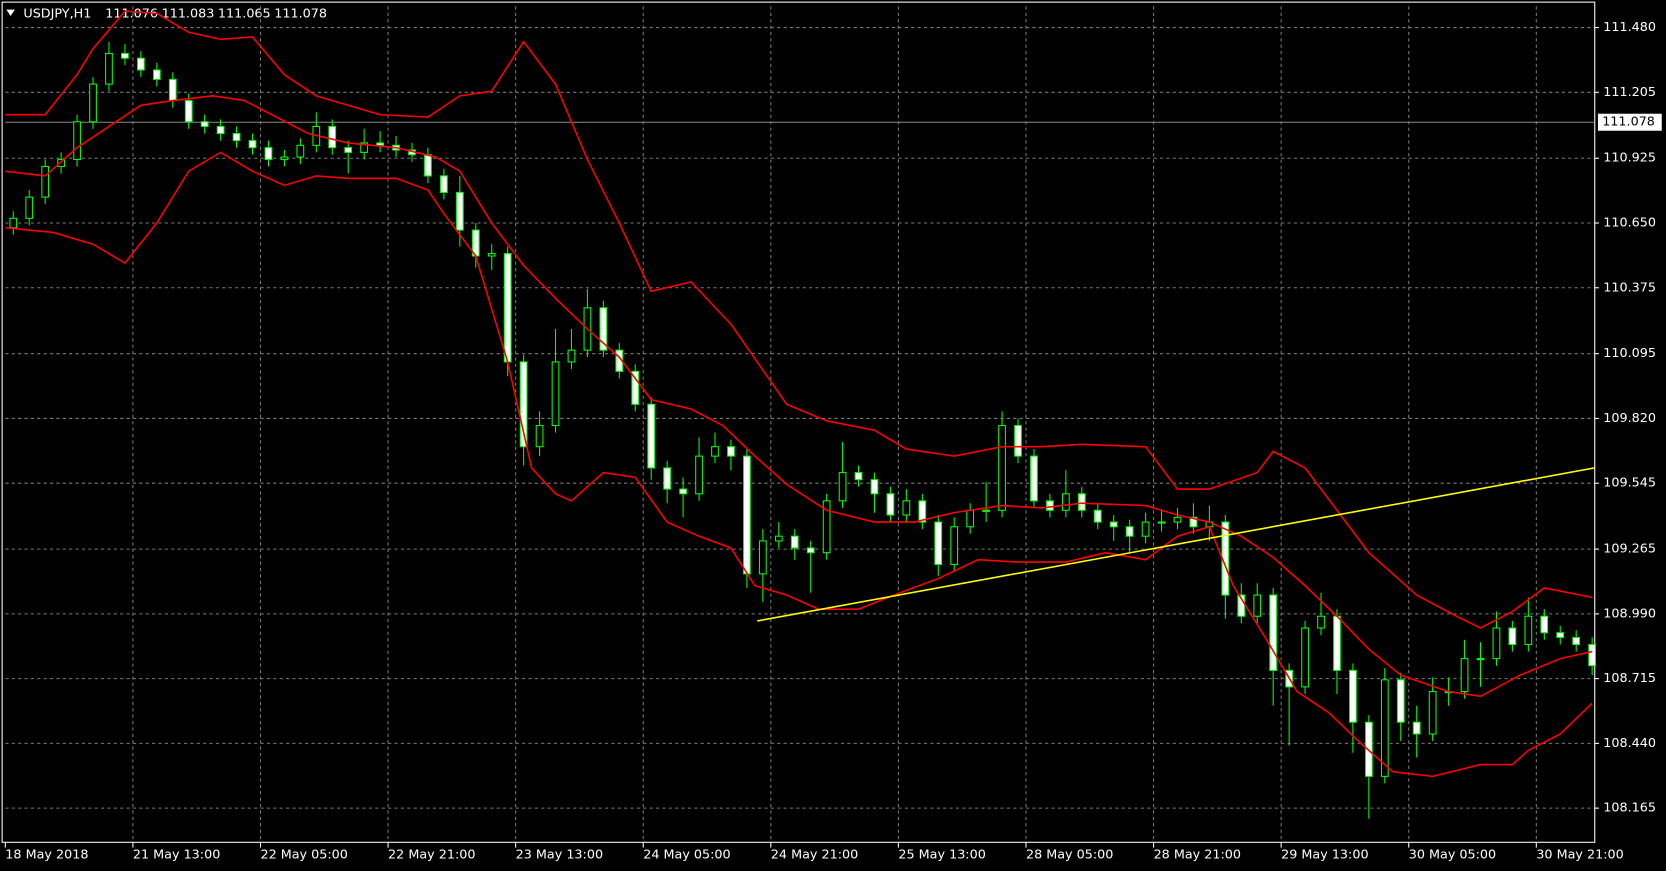 This screenshot has height=871, width=1666. Describe the element at coordinates (10, 12) in the screenshot. I see `menu-triangle` at that location.